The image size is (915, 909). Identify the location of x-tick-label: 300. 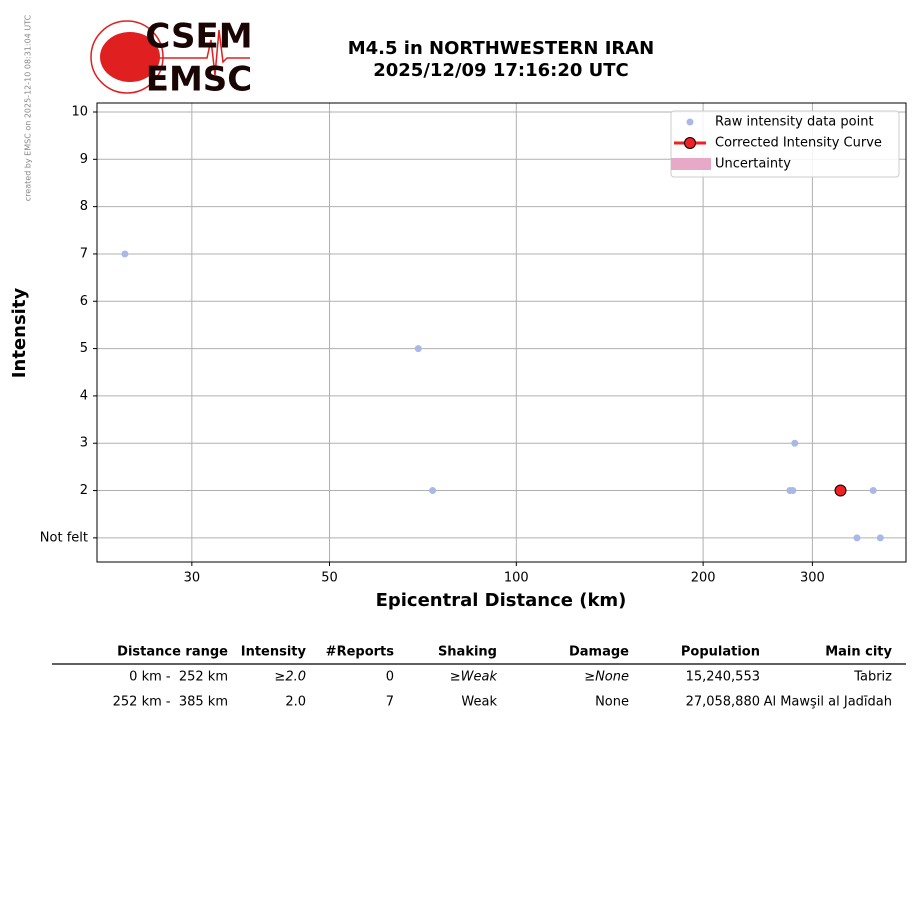
(812, 578).